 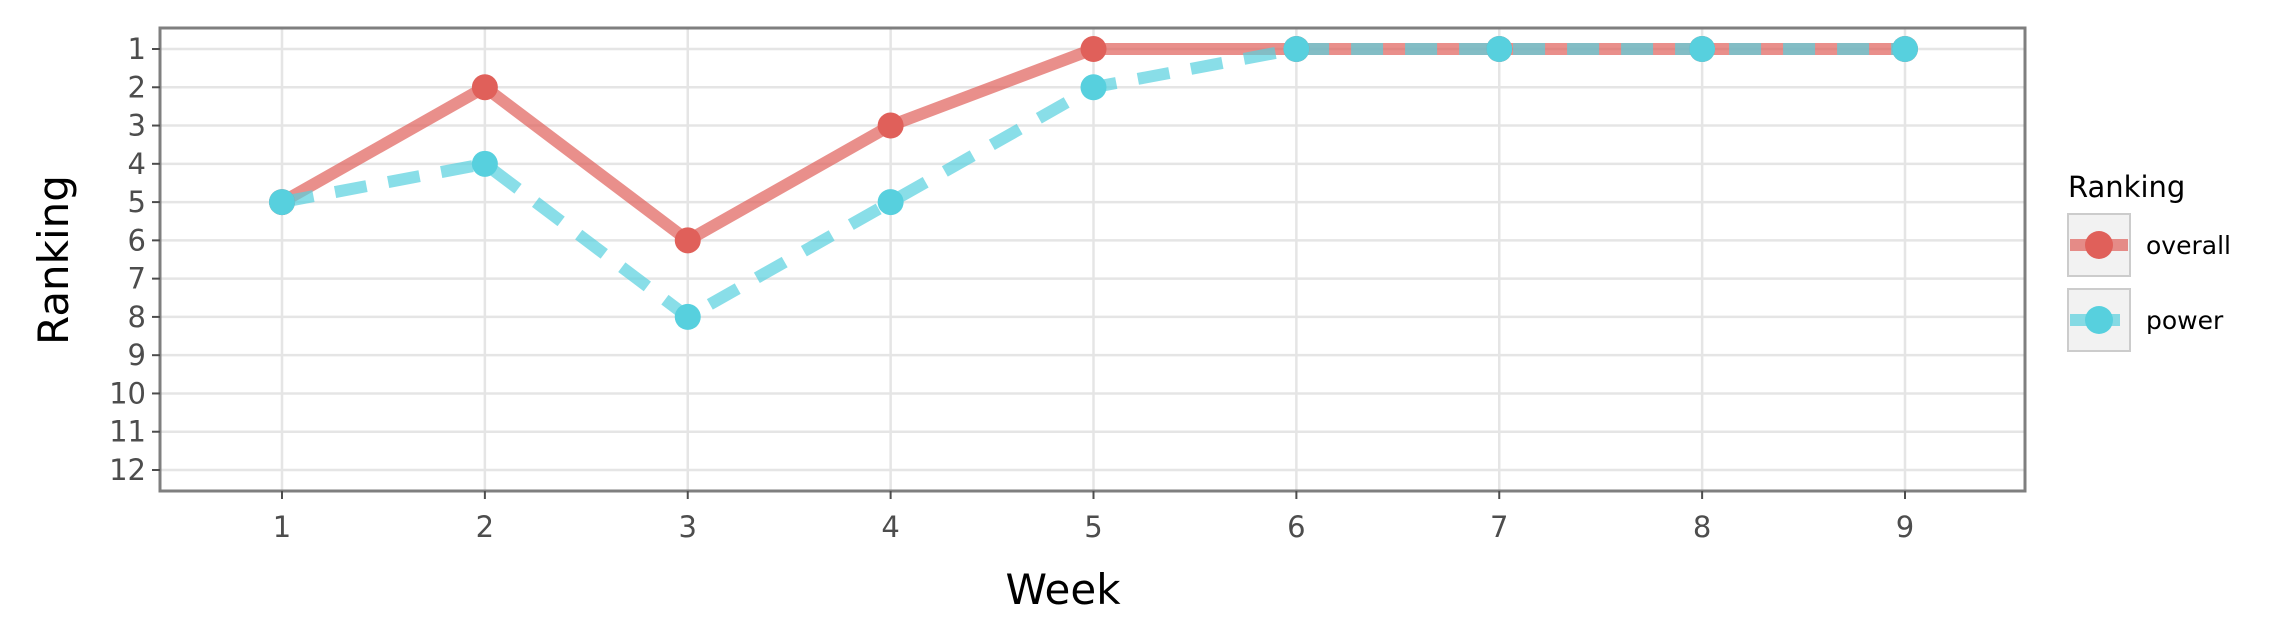 I want to click on y-tick-label: 6, so click(x=137, y=240).